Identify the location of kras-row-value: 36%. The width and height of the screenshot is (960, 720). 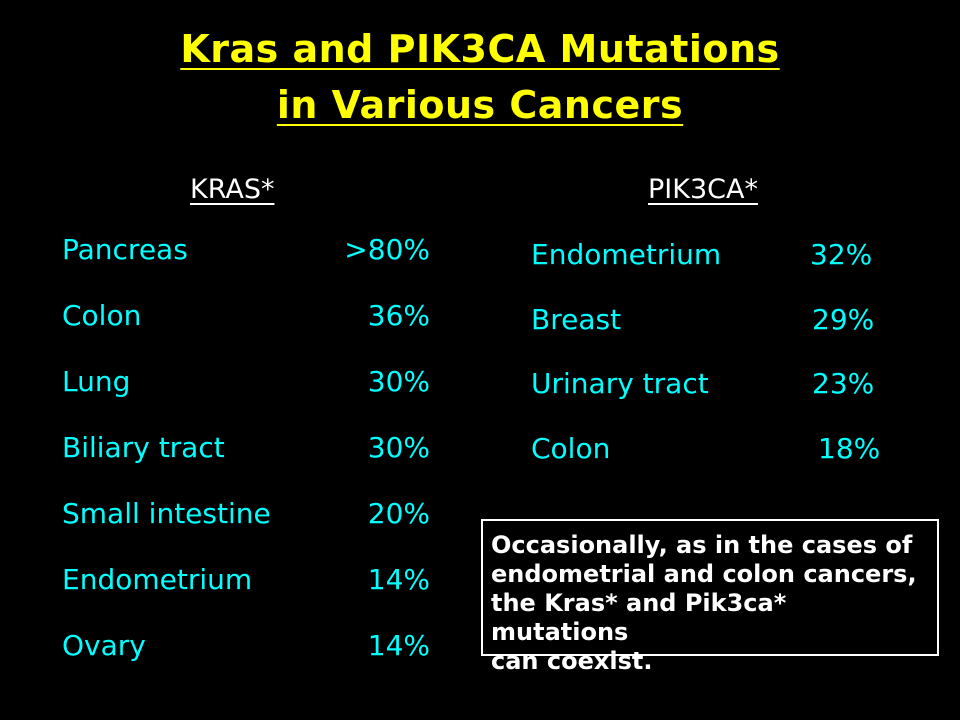
(398, 315).